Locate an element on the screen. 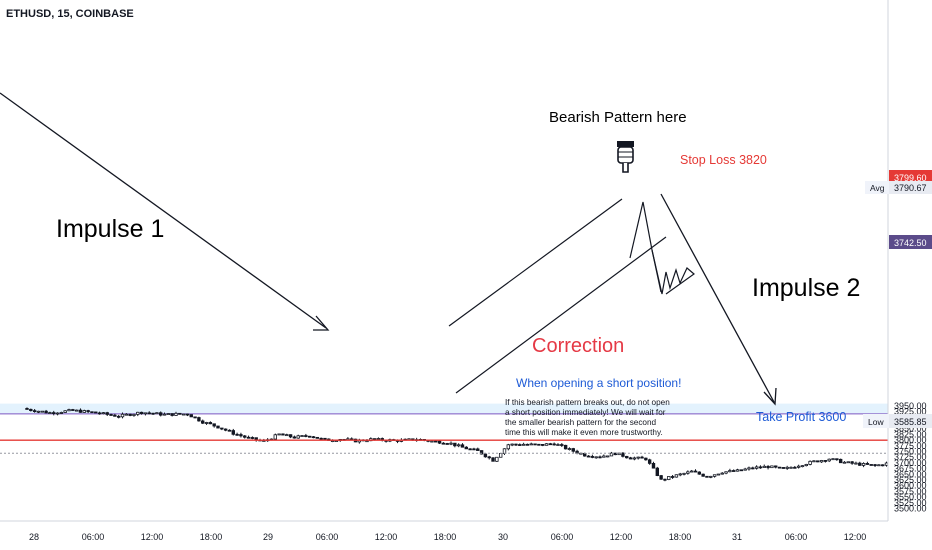 The width and height of the screenshot is (932, 550). price-tick-label: 3850.00 is located at coordinates (910, 429).